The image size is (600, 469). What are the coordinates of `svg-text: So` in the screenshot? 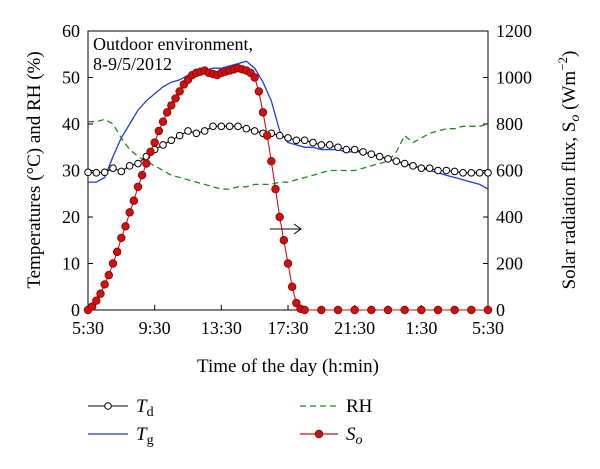 It's located at (354, 436).